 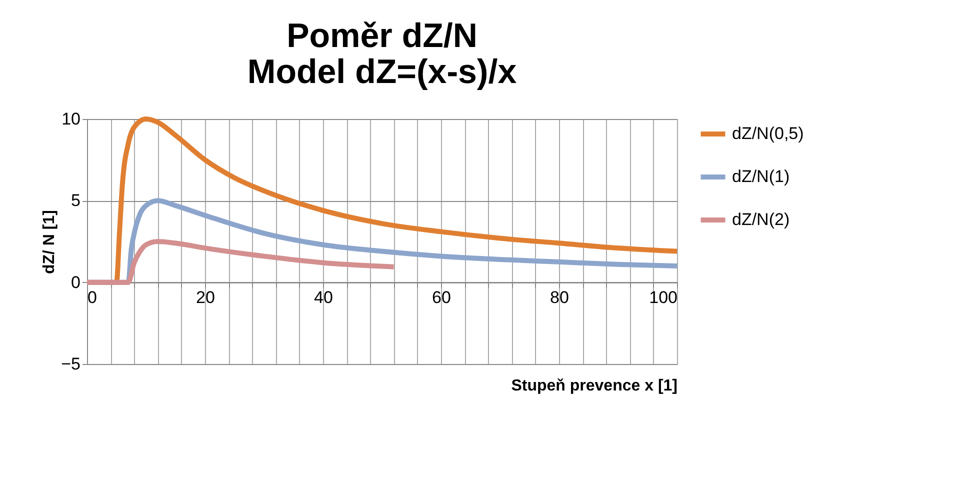 I want to click on y-axis-title: dZ/ N [1], so click(x=49, y=242).